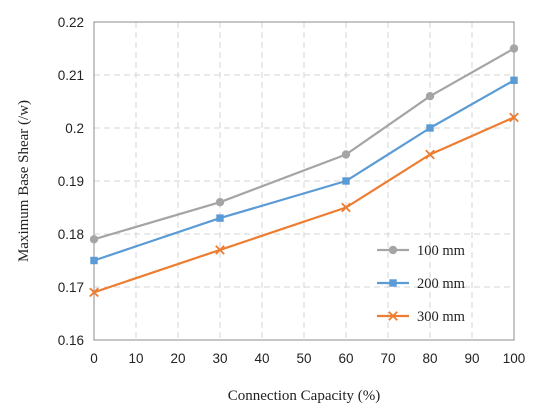 This screenshot has width=550, height=417. What do you see at coordinates (441, 284) in the screenshot?
I see `legend-label: 200 mm` at bounding box center [441, 284].